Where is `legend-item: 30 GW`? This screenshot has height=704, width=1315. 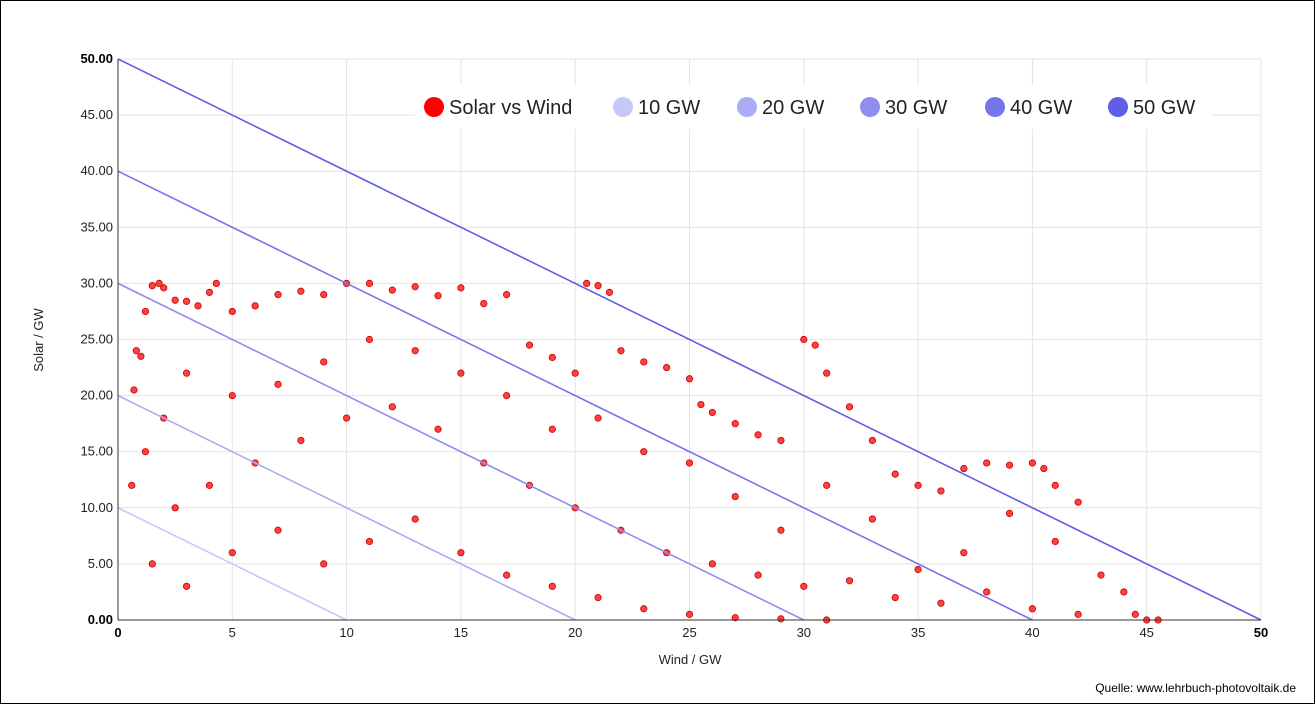
legend-item: 30 GW is located at coordinates (903, 108).